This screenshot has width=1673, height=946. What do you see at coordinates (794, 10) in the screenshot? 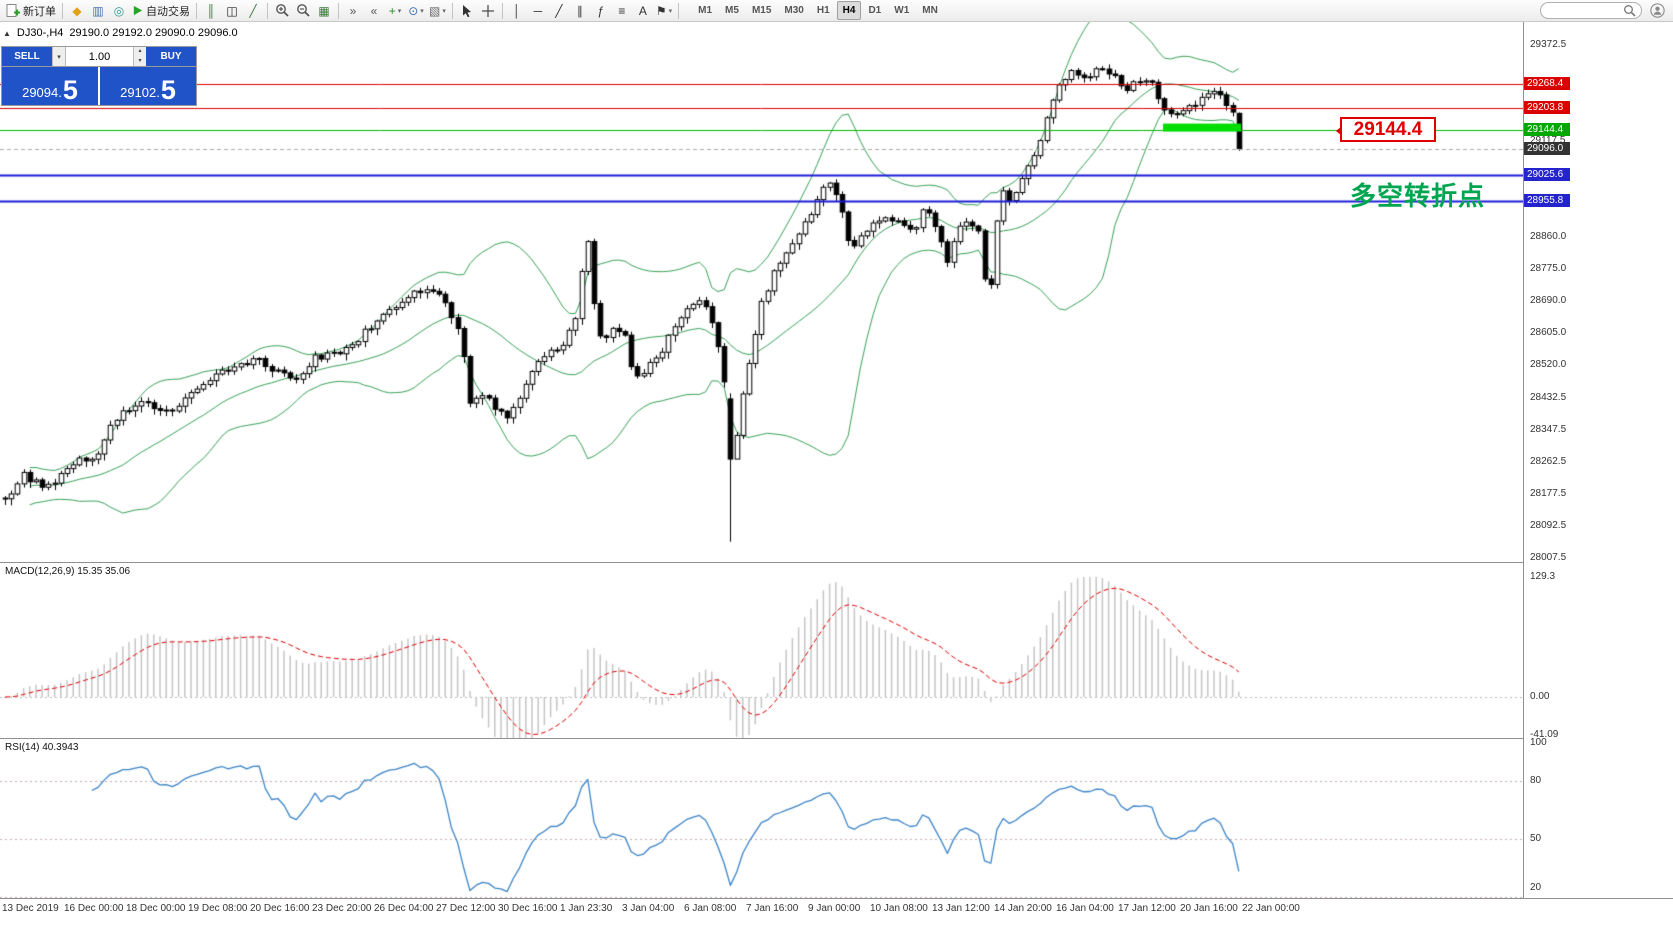
I see `timeframe-m30-button: M30` at bounding box center [794, 10].